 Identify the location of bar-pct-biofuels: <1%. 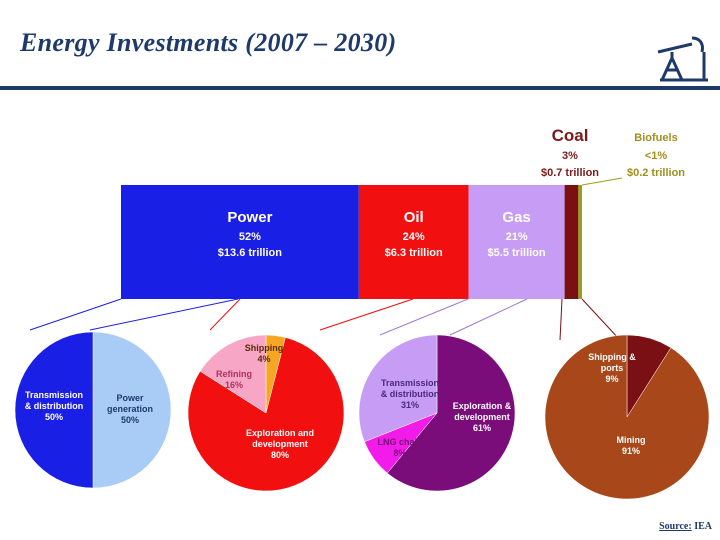
(656, 156).